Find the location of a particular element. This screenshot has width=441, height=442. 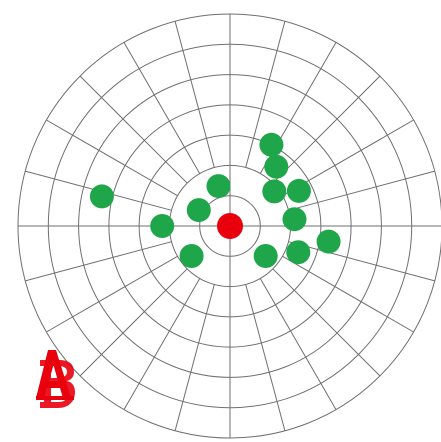

logo-icon is located at coordinates (55, 379).